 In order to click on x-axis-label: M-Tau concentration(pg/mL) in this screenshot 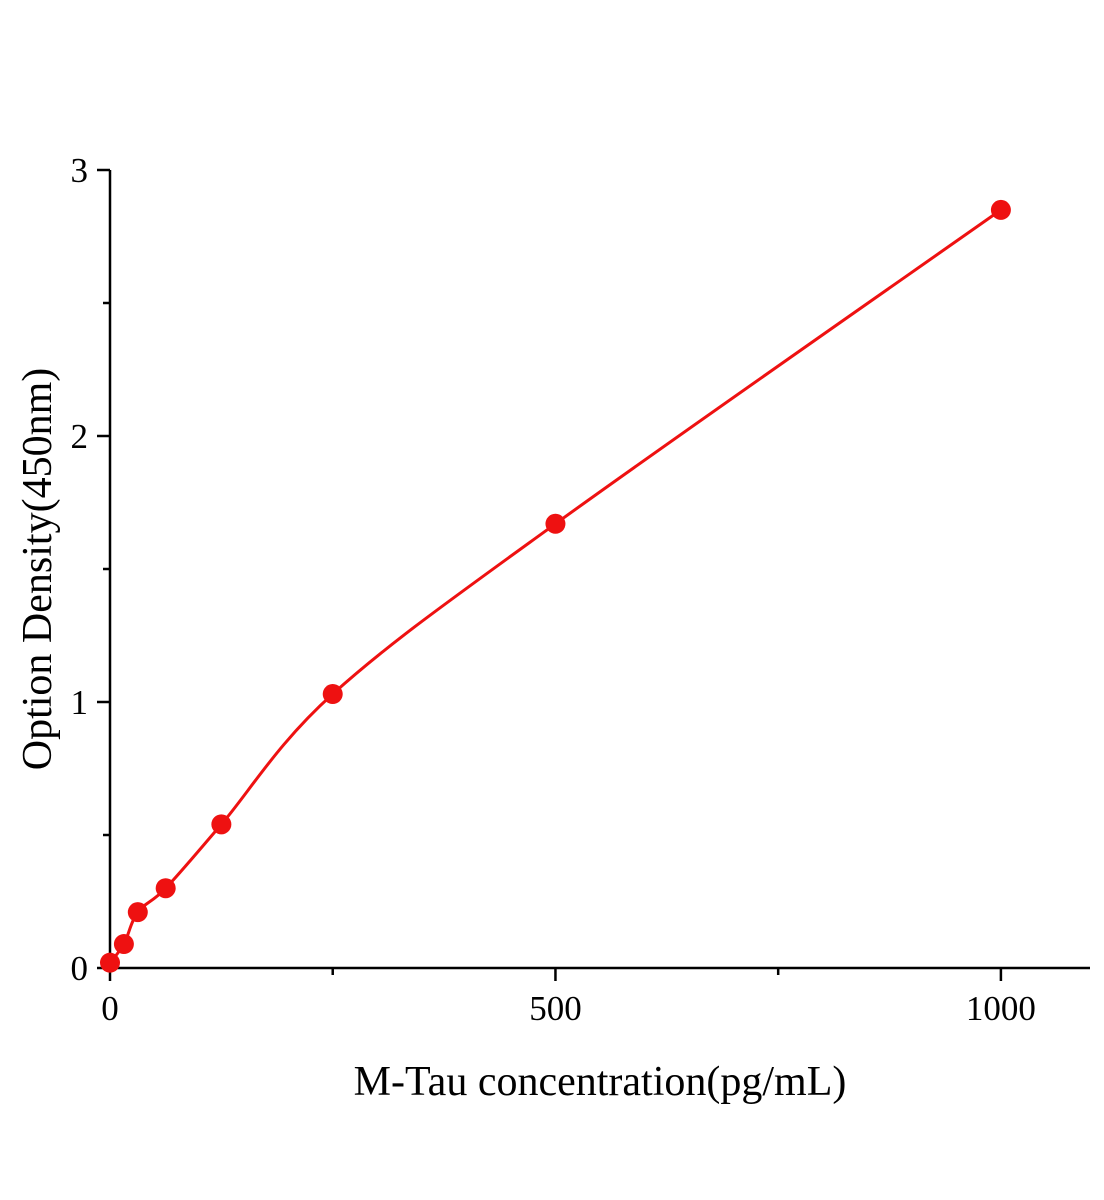, I will do `click(600, 1082)`.